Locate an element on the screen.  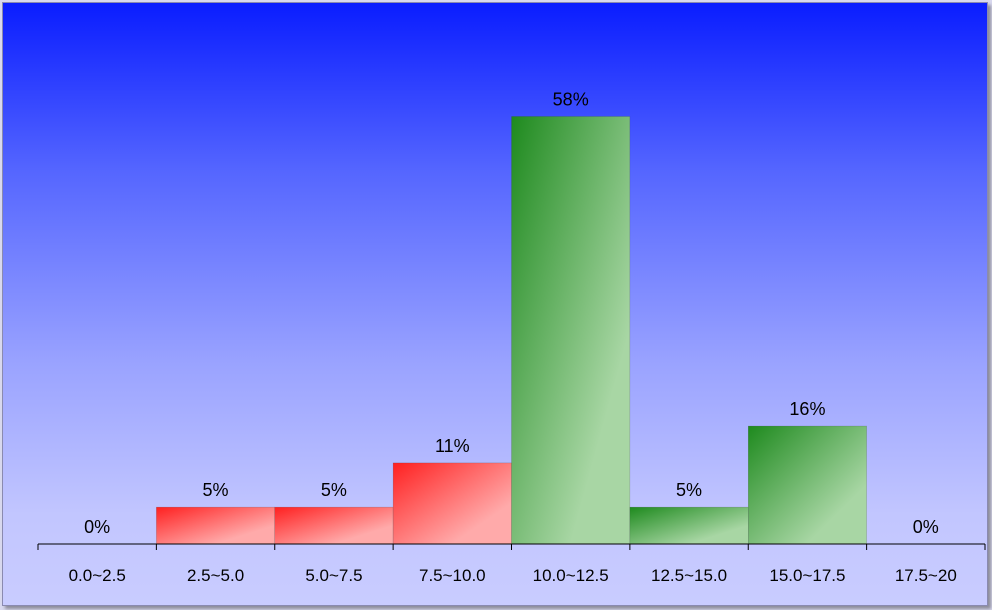
category-label-0: 0.0~2.5 is located at coordinates (97, 575).